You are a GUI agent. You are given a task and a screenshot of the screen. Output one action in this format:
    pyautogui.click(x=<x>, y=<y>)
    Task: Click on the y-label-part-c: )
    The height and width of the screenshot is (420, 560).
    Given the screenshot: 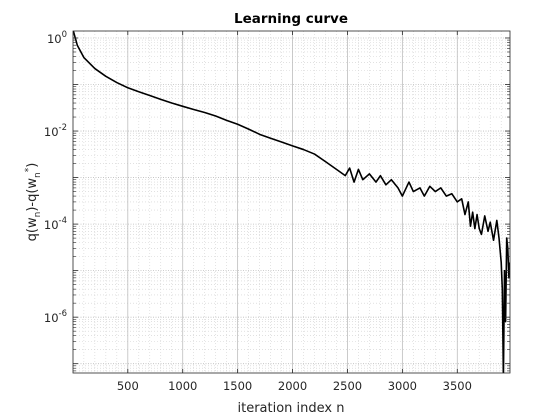 What is the action you would take?
    pyautogui.click(x=32, y=165)
    